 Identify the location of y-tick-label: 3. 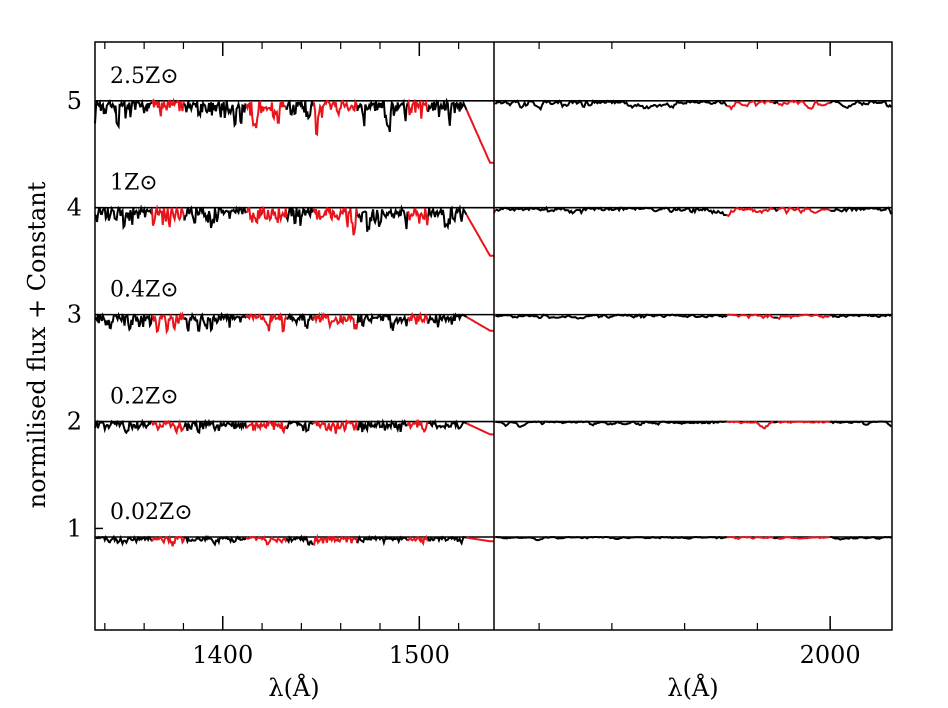
(74, 315).